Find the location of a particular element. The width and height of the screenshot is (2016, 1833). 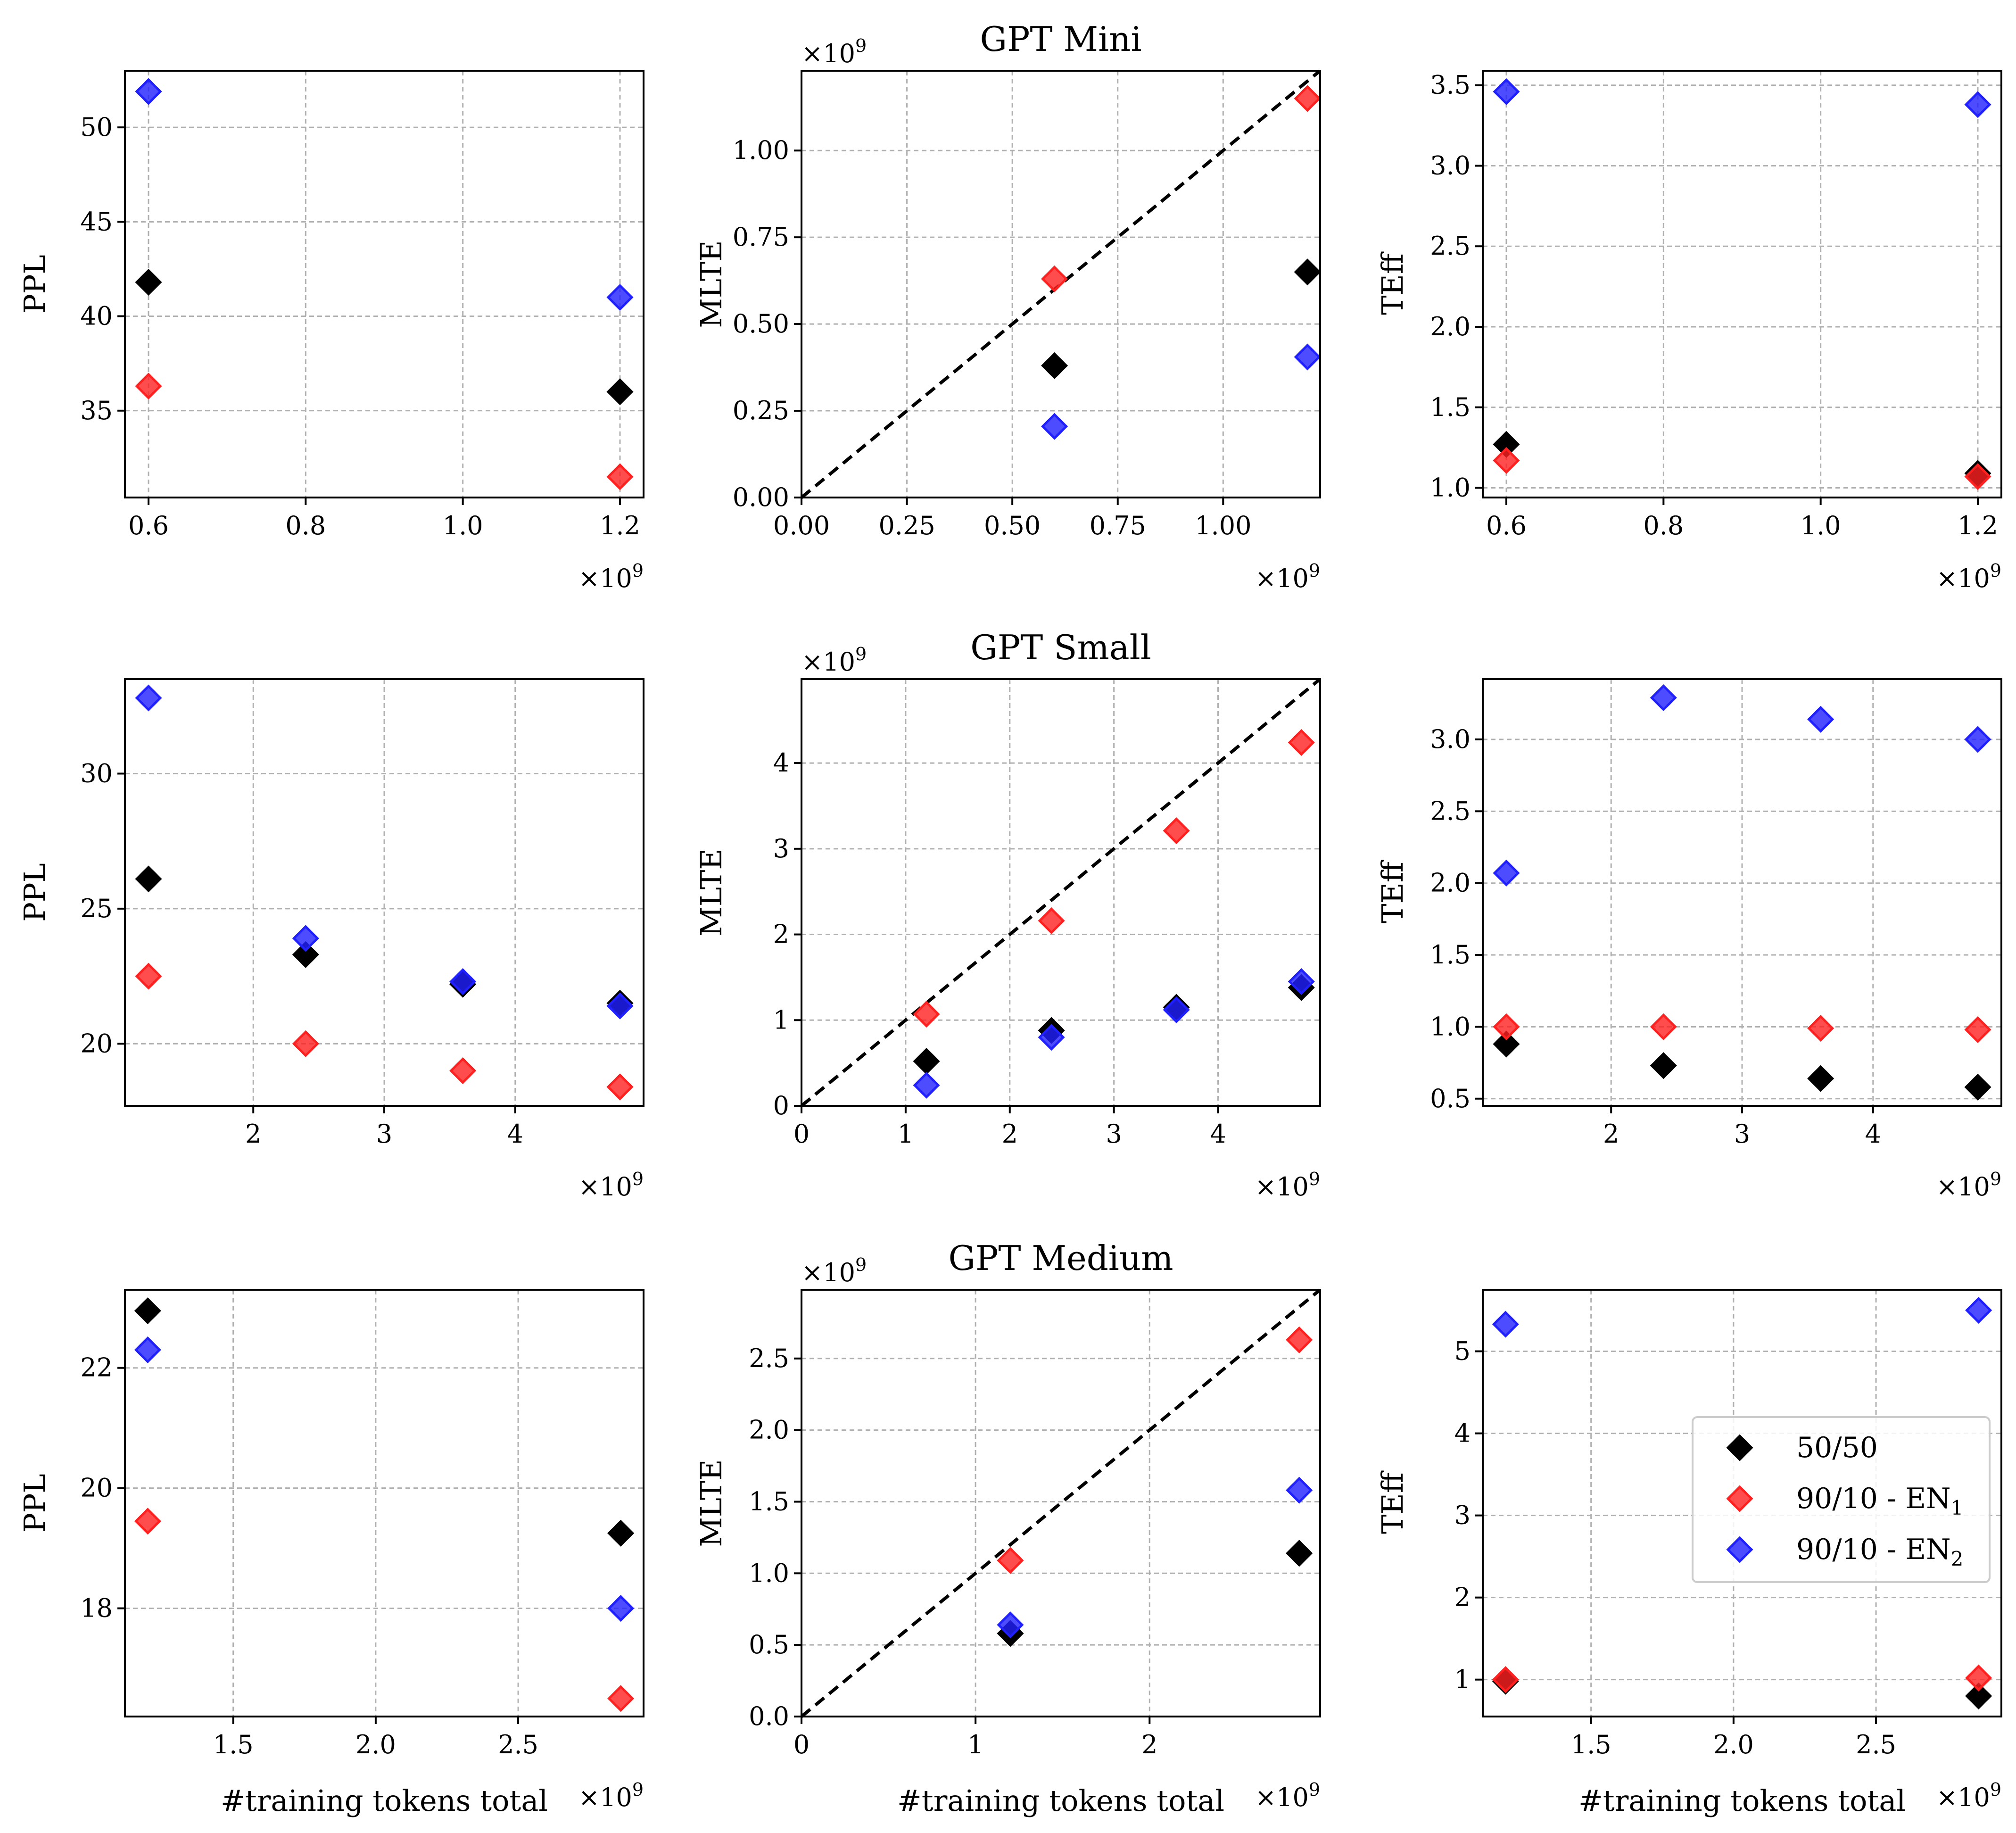

x-tick-label: 0.75 is located at coordinates (1118, 525).